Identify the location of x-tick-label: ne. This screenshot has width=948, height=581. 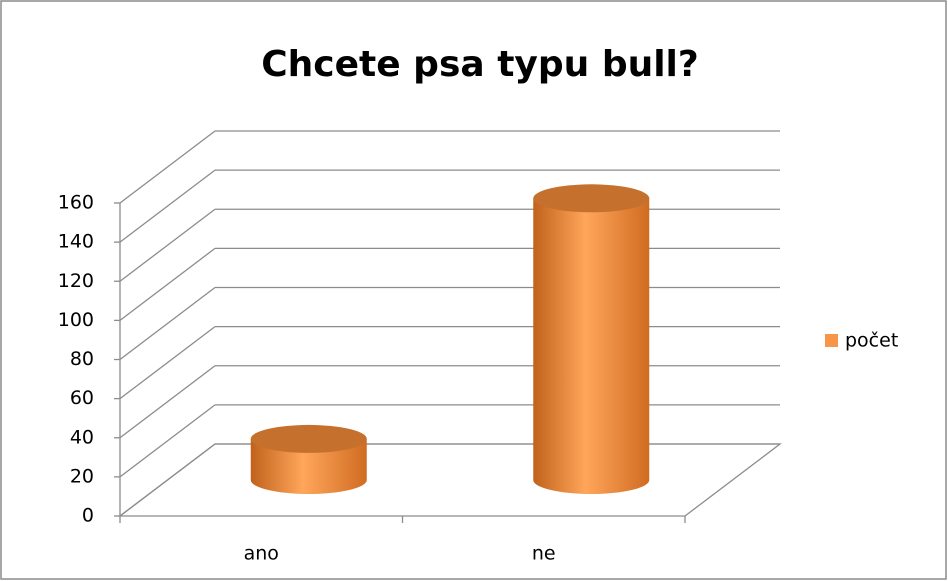
(544, 554).